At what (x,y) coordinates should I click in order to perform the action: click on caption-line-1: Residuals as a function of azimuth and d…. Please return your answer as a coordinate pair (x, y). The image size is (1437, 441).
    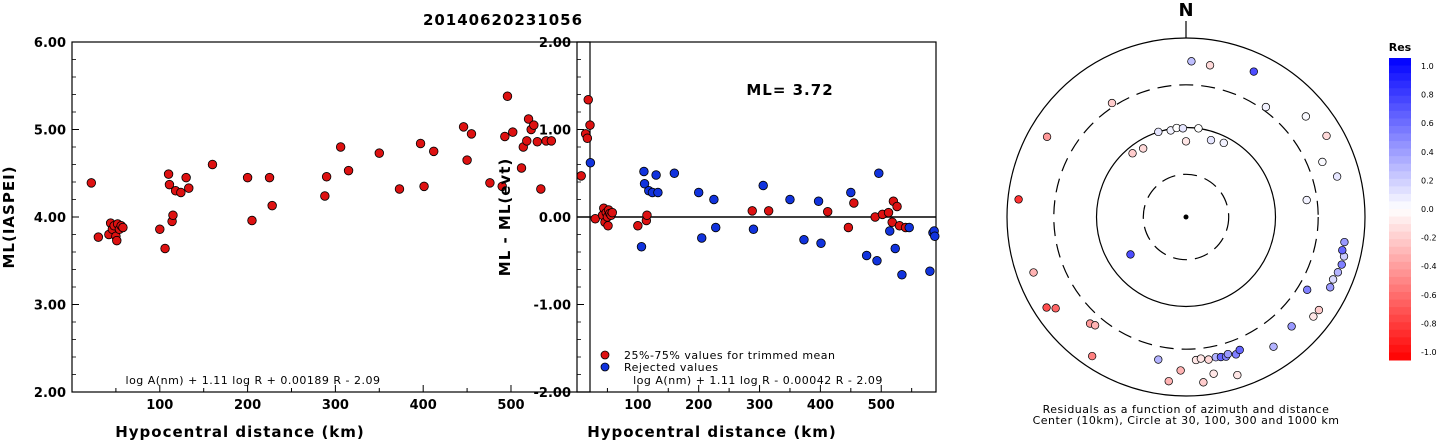
    Looking at the image, I should click on (1186, 409).